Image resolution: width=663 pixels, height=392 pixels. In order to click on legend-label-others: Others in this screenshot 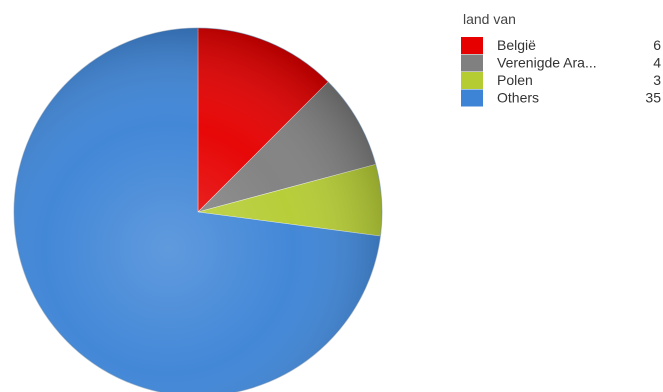, I will do `click(518, 98)`.